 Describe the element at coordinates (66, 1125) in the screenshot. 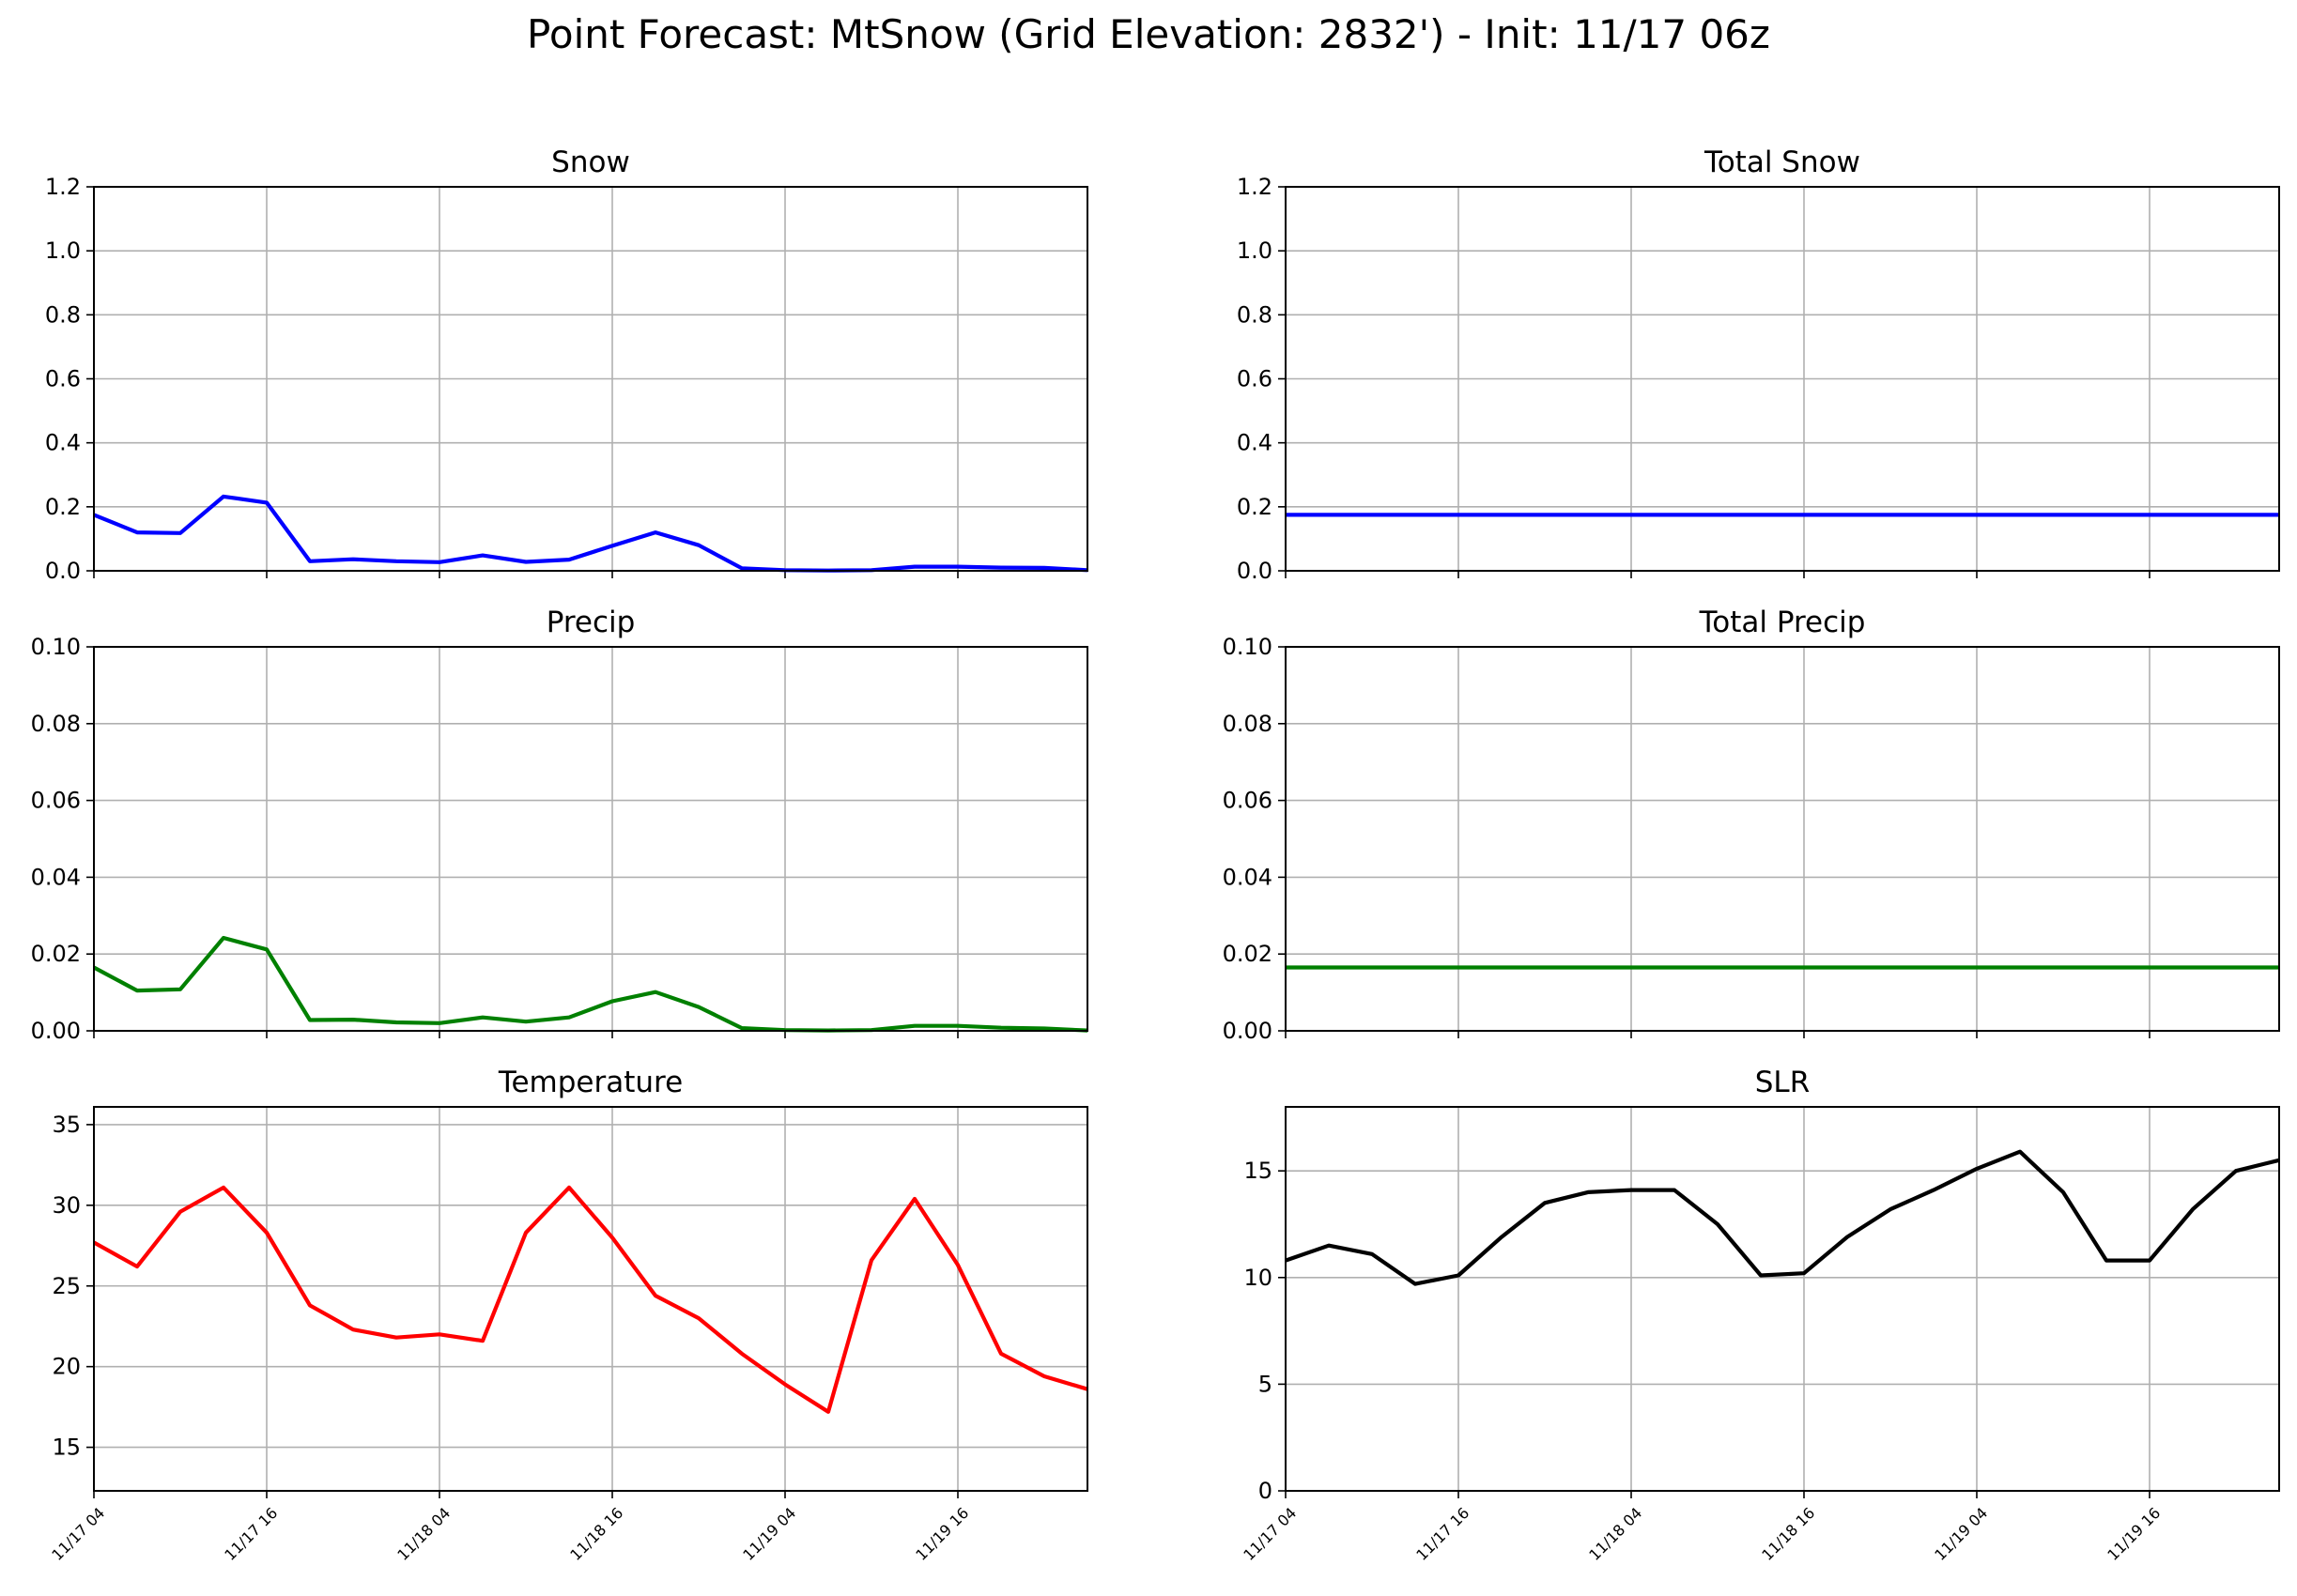

I see `y-tick-label: 35` at that location.